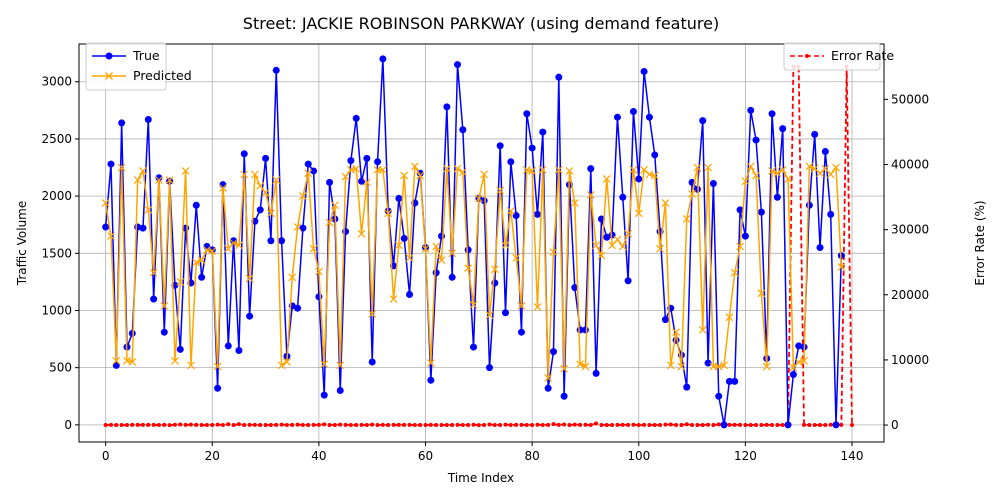 The width and height of the screenshot is (1000, 500). What do you see at coordinates (22, 244) in the screenshot?
I see `y-axis-label: Traffic Volume` at bounding box center [22, 244].